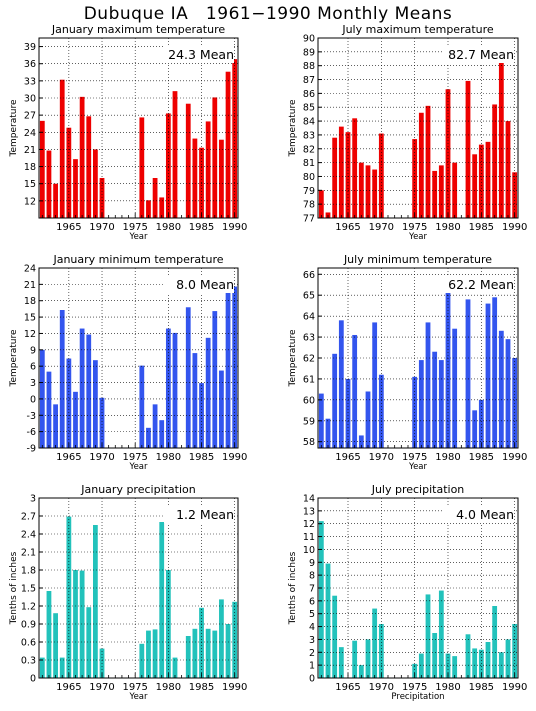 Image resolution: width=536 pixels, height=711 pixels. What do you see at coordinates (312, 589) in the screenshot?
I see `y-tick-label: 7` at bounding box center [312, 589].